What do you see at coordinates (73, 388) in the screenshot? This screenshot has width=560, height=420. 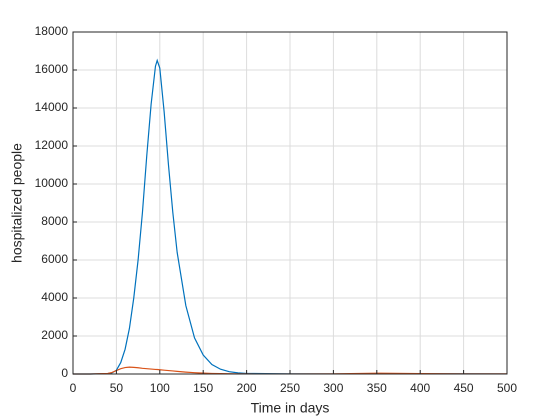 I see `x-tick-label: 0` at bounding box center [73, 388].